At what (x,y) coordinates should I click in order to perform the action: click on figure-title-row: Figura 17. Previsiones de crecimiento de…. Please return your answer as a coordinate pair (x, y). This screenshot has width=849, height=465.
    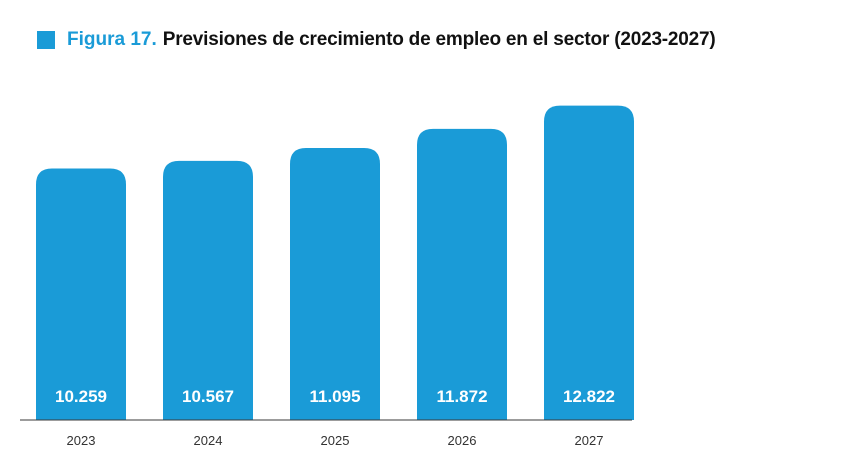
    Looking at the image, I should click on (376, 40).